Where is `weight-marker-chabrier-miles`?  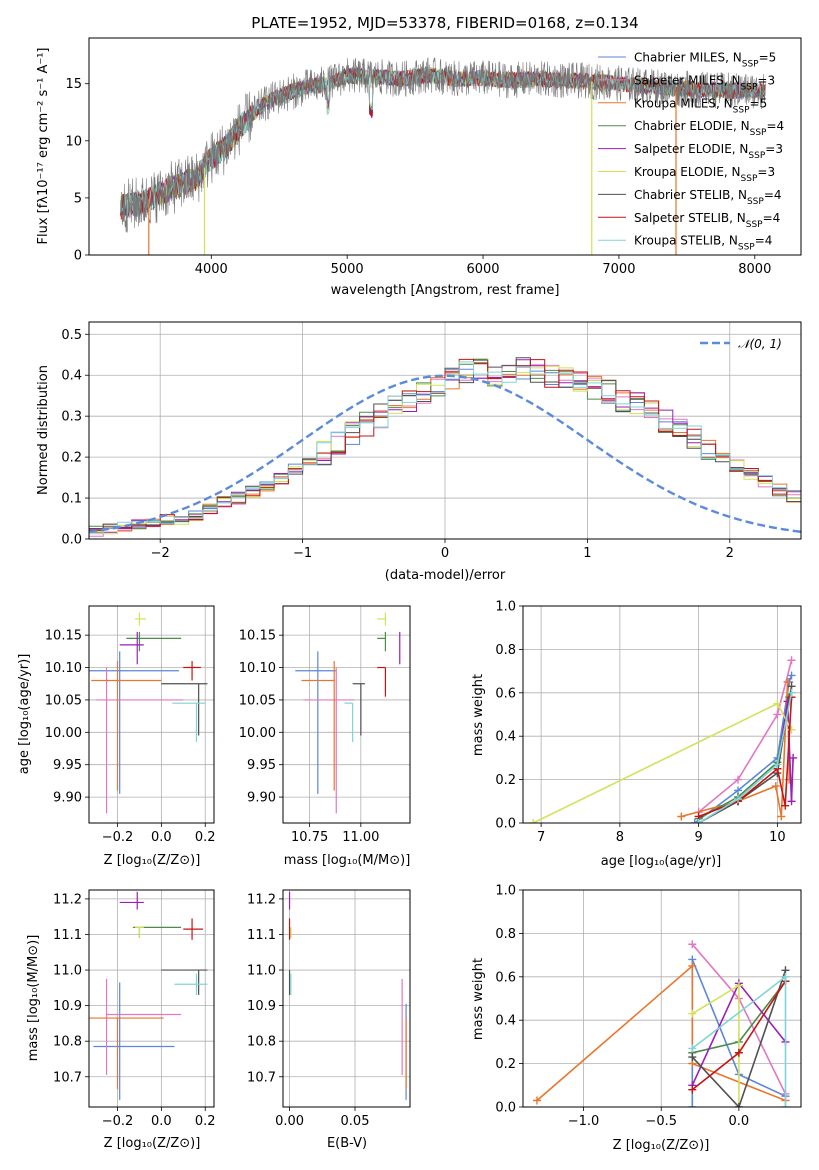
weight-marker-chabrier-miles is located at coordinates (791, 675).